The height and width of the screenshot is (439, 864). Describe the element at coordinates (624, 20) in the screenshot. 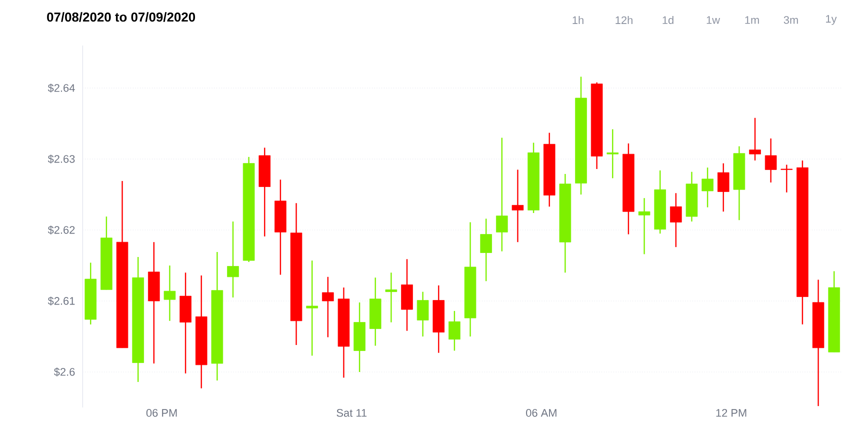

I see `text: 12h` at that location.